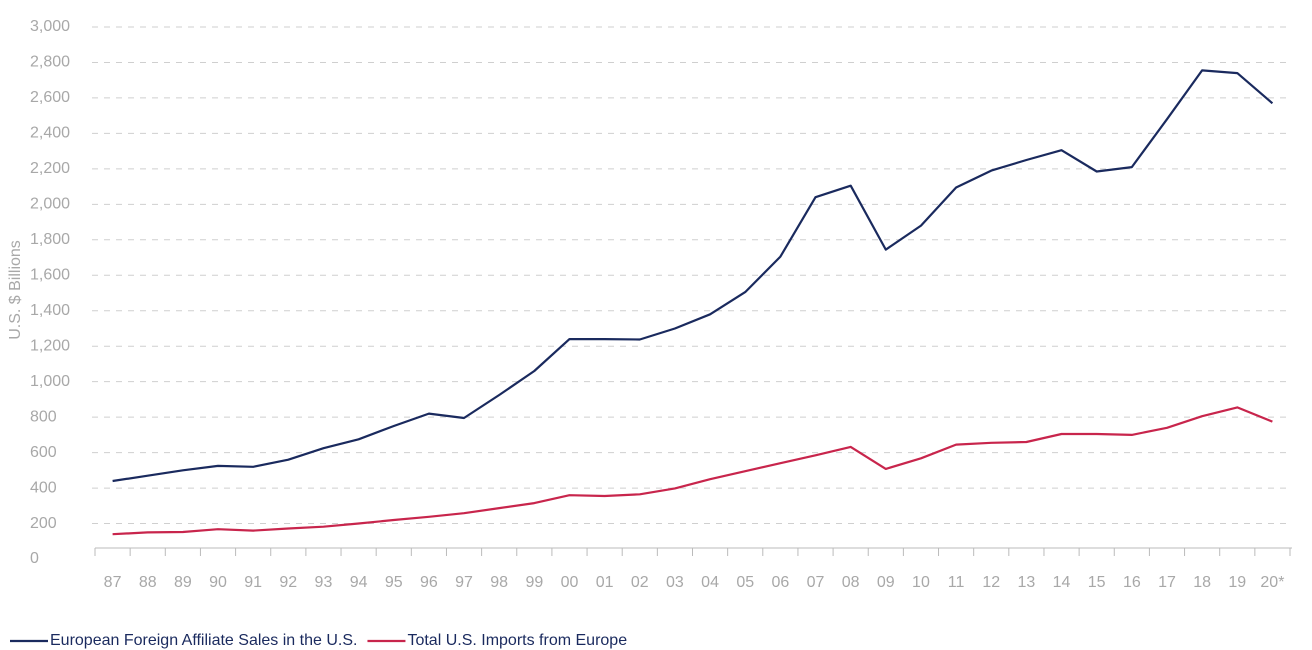 The height and width of the screenshot is (650, 1312). What do you see at coordinates (640, 582) in the screenshot?
I see `x-tick-label: 02` at bounding box center [640, 582].